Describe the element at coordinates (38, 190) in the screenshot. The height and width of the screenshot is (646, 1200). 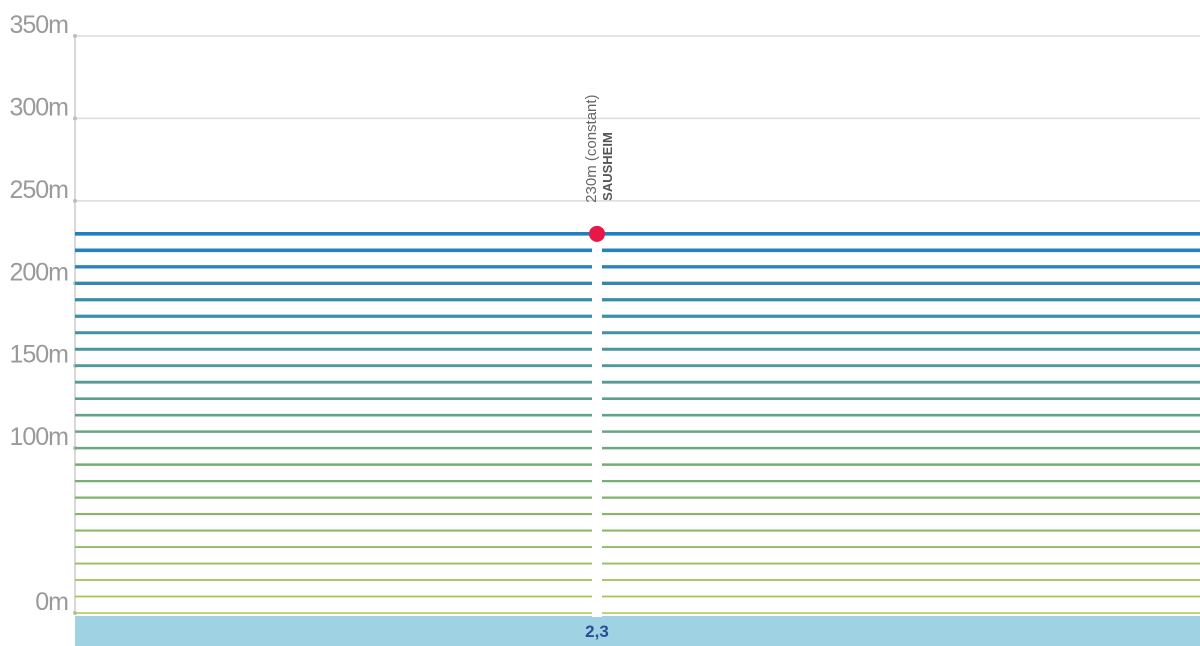
I see `tick-label-250: 250m` at that location.